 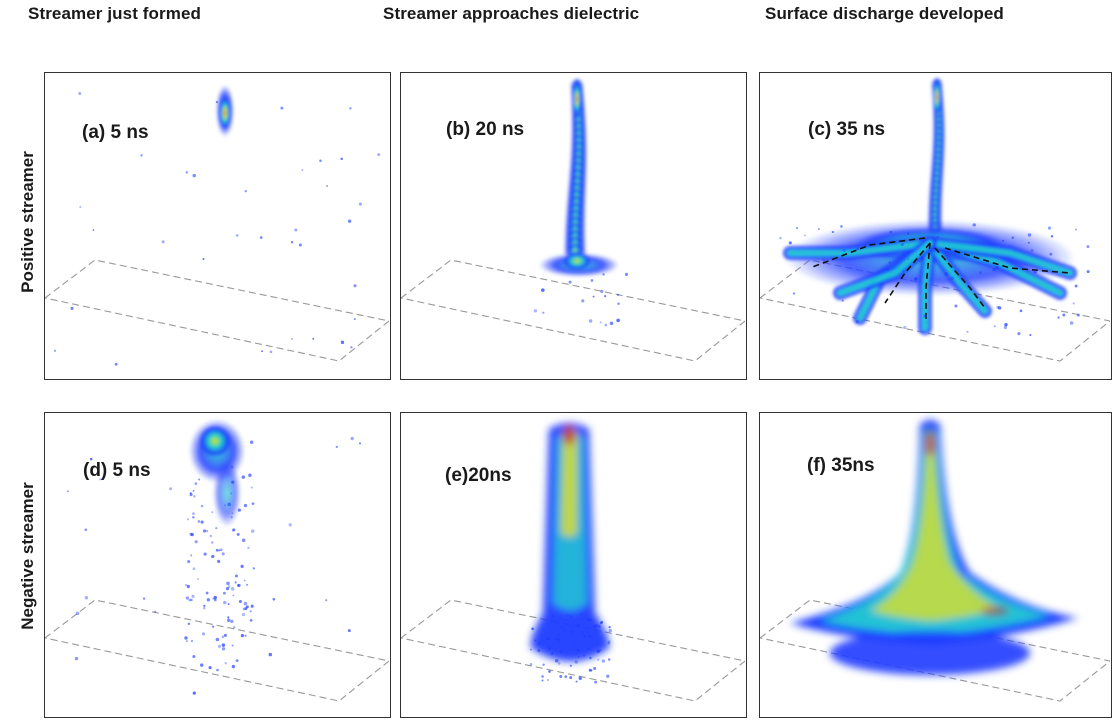 I want to click on panel-c-label: (c) 35 ns, so click(x=847, y=129).